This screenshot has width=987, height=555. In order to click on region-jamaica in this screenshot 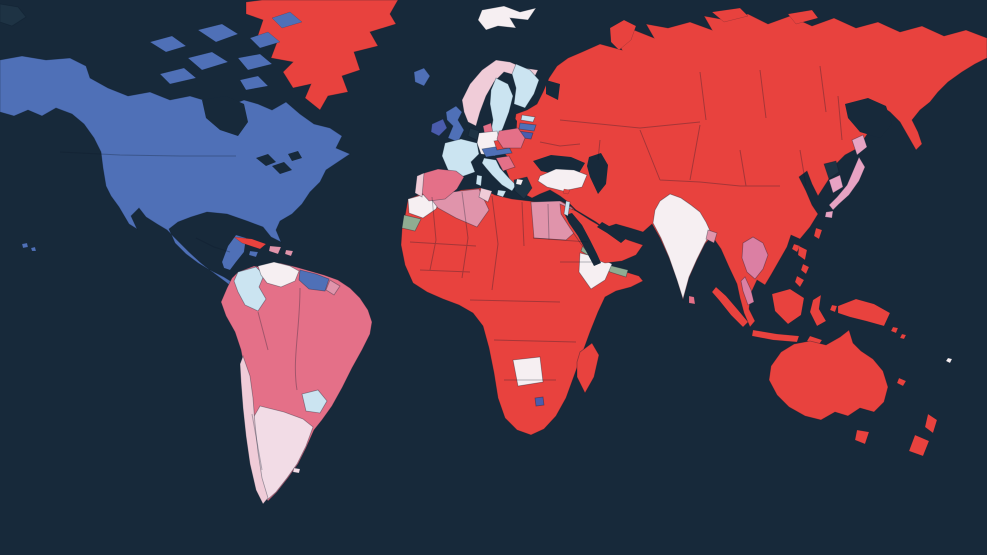, I will do `click(253, 254)`.